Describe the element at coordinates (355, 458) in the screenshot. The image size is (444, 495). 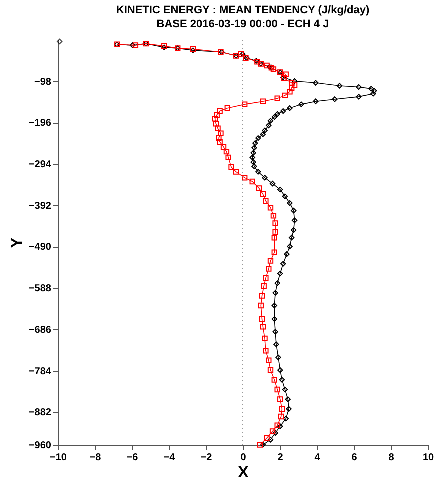
I see `x-tick-label: 6` at that location.